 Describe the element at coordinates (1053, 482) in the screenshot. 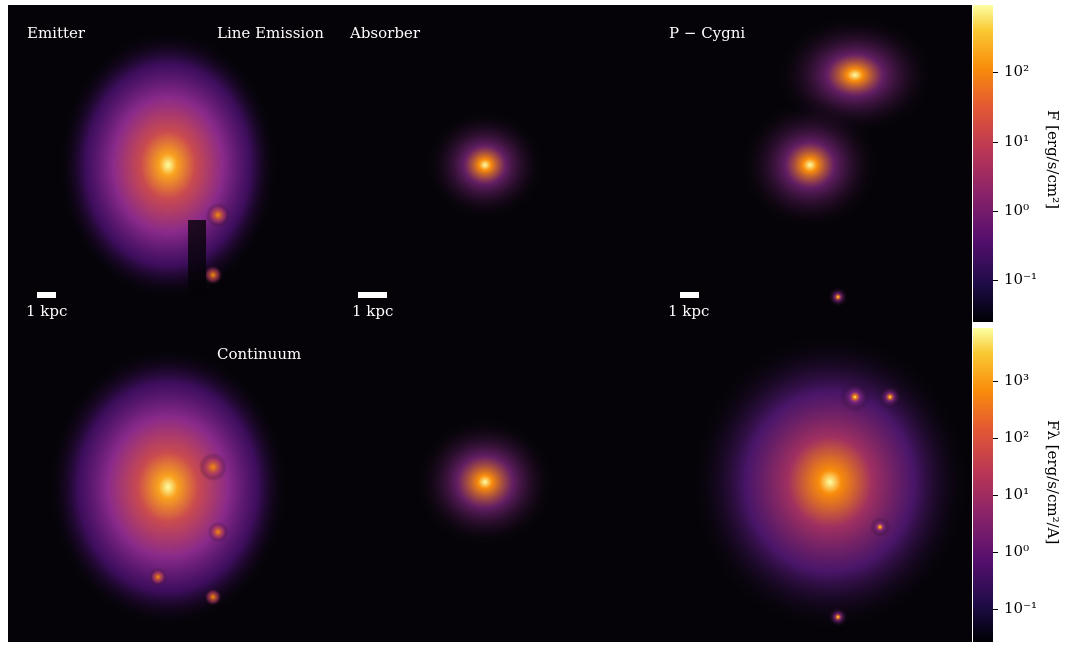

I see `colorbar-bottom-label: Fλ [erg/s/cm²/A]` at that location.